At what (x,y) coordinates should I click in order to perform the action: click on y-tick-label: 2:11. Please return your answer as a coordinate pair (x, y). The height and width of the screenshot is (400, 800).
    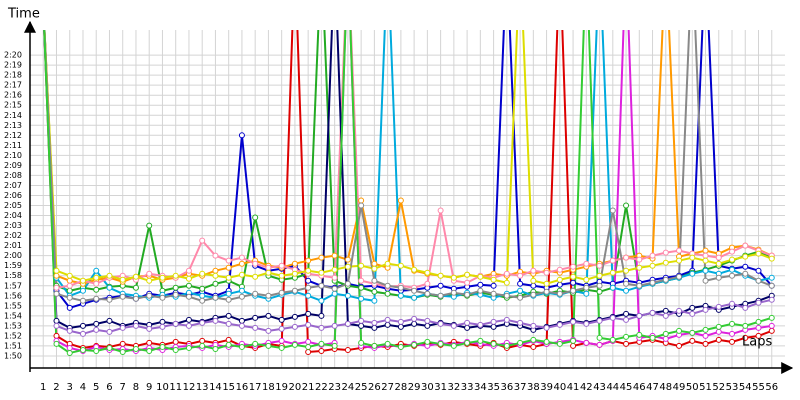
    Looking at the image, I should click on (13, 145).